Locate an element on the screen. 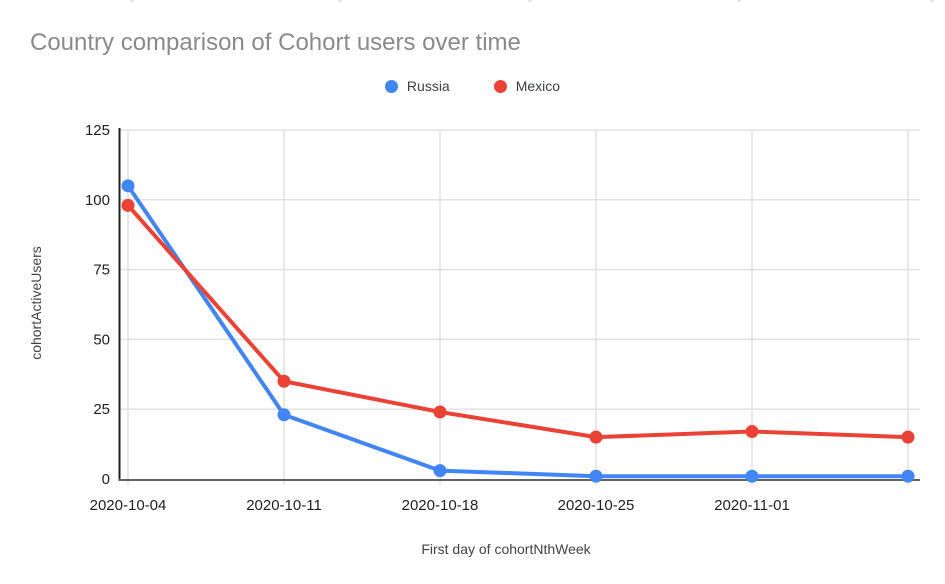 The height and width of the screenshot is (584, 945). legend-label: Mexico is located at coordinates (538, 86).